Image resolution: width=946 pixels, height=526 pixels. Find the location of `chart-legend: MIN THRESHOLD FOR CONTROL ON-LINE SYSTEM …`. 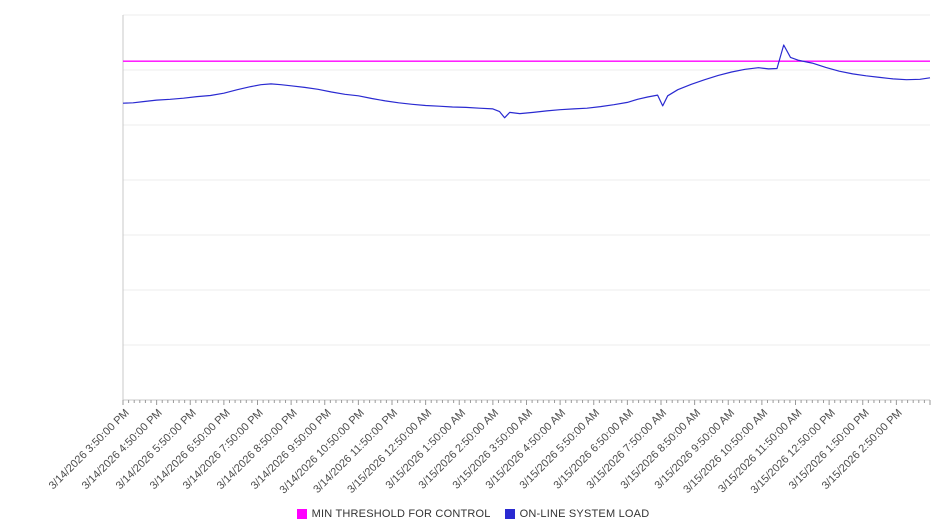

chart-legend: MIN THRESHOLD FOR CONTROL ON-LINE SYSTEM … is located at coordinates (473, 514).